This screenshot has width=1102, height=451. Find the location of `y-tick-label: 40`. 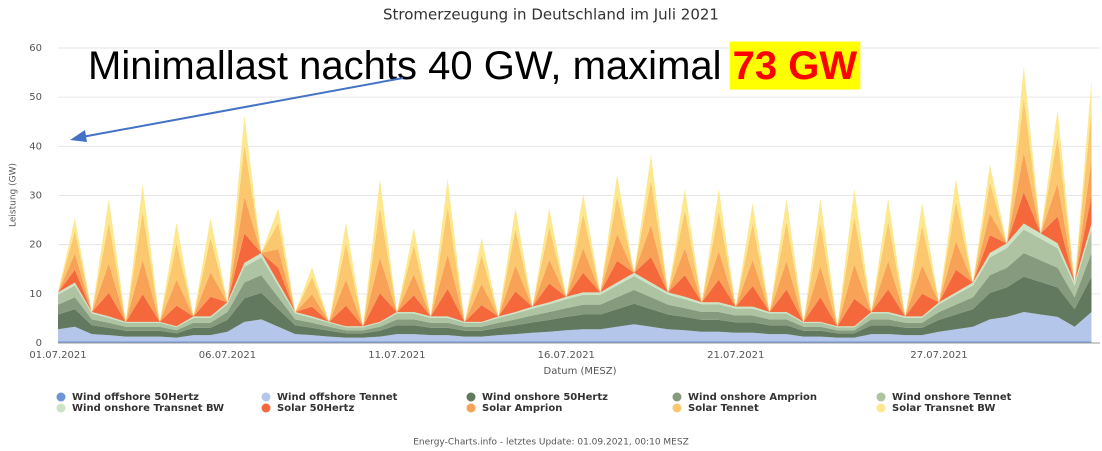

y-tick-label: 40 is located at coordinates (35, 146).